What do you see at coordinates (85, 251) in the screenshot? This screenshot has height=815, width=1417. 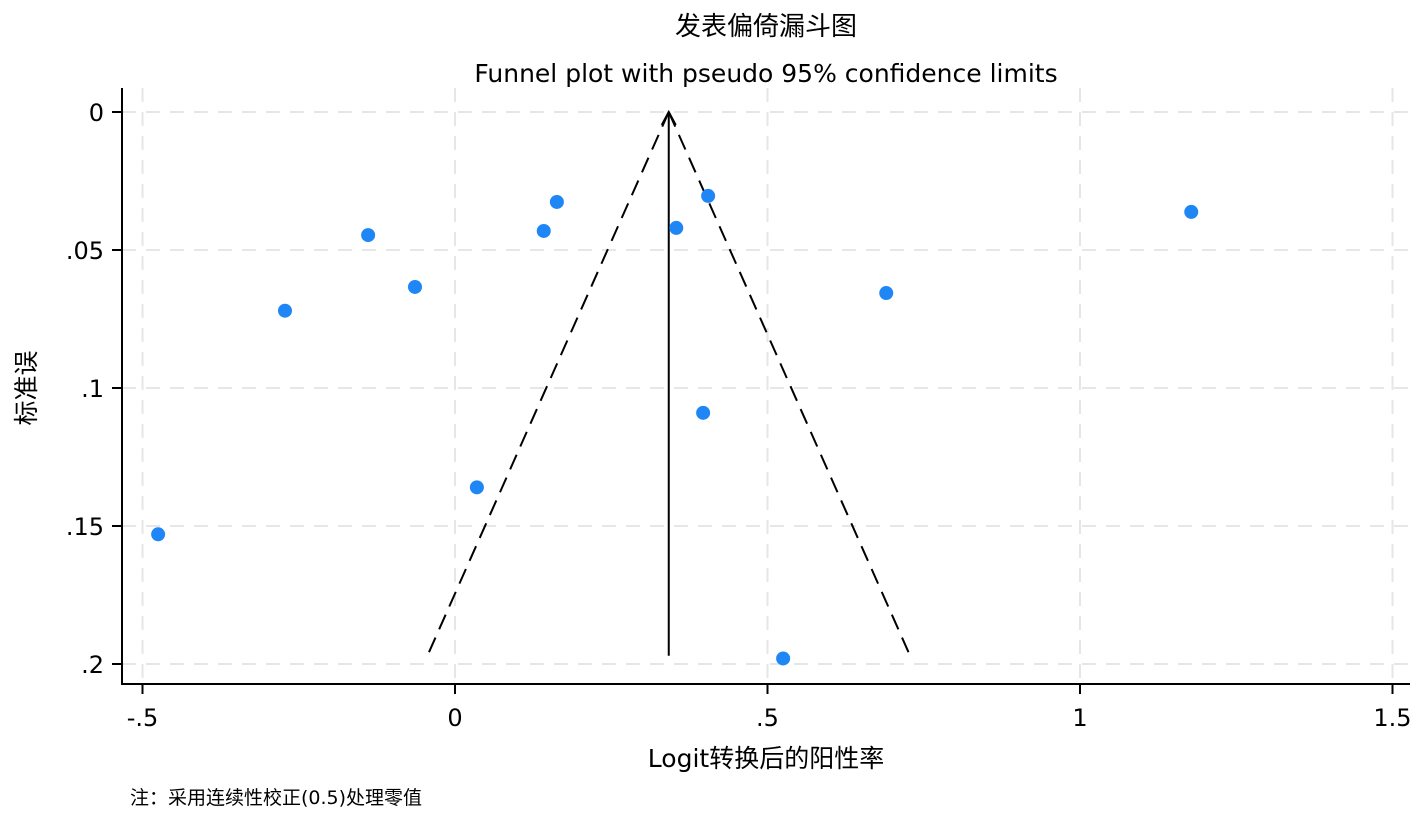 I see `y-tick-label: .05` at bounding box center [85, 251].